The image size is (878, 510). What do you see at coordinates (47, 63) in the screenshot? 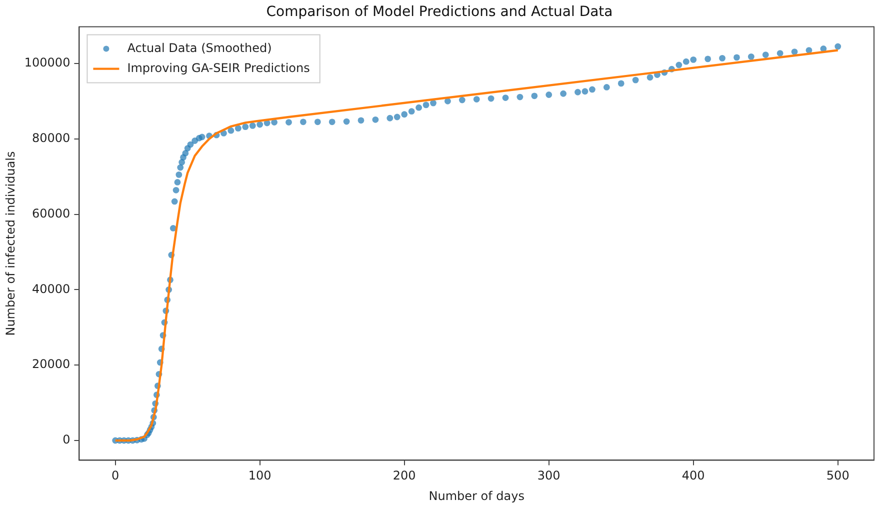
I see `y-tick-label: 100000` at bounding box center [47, 63].